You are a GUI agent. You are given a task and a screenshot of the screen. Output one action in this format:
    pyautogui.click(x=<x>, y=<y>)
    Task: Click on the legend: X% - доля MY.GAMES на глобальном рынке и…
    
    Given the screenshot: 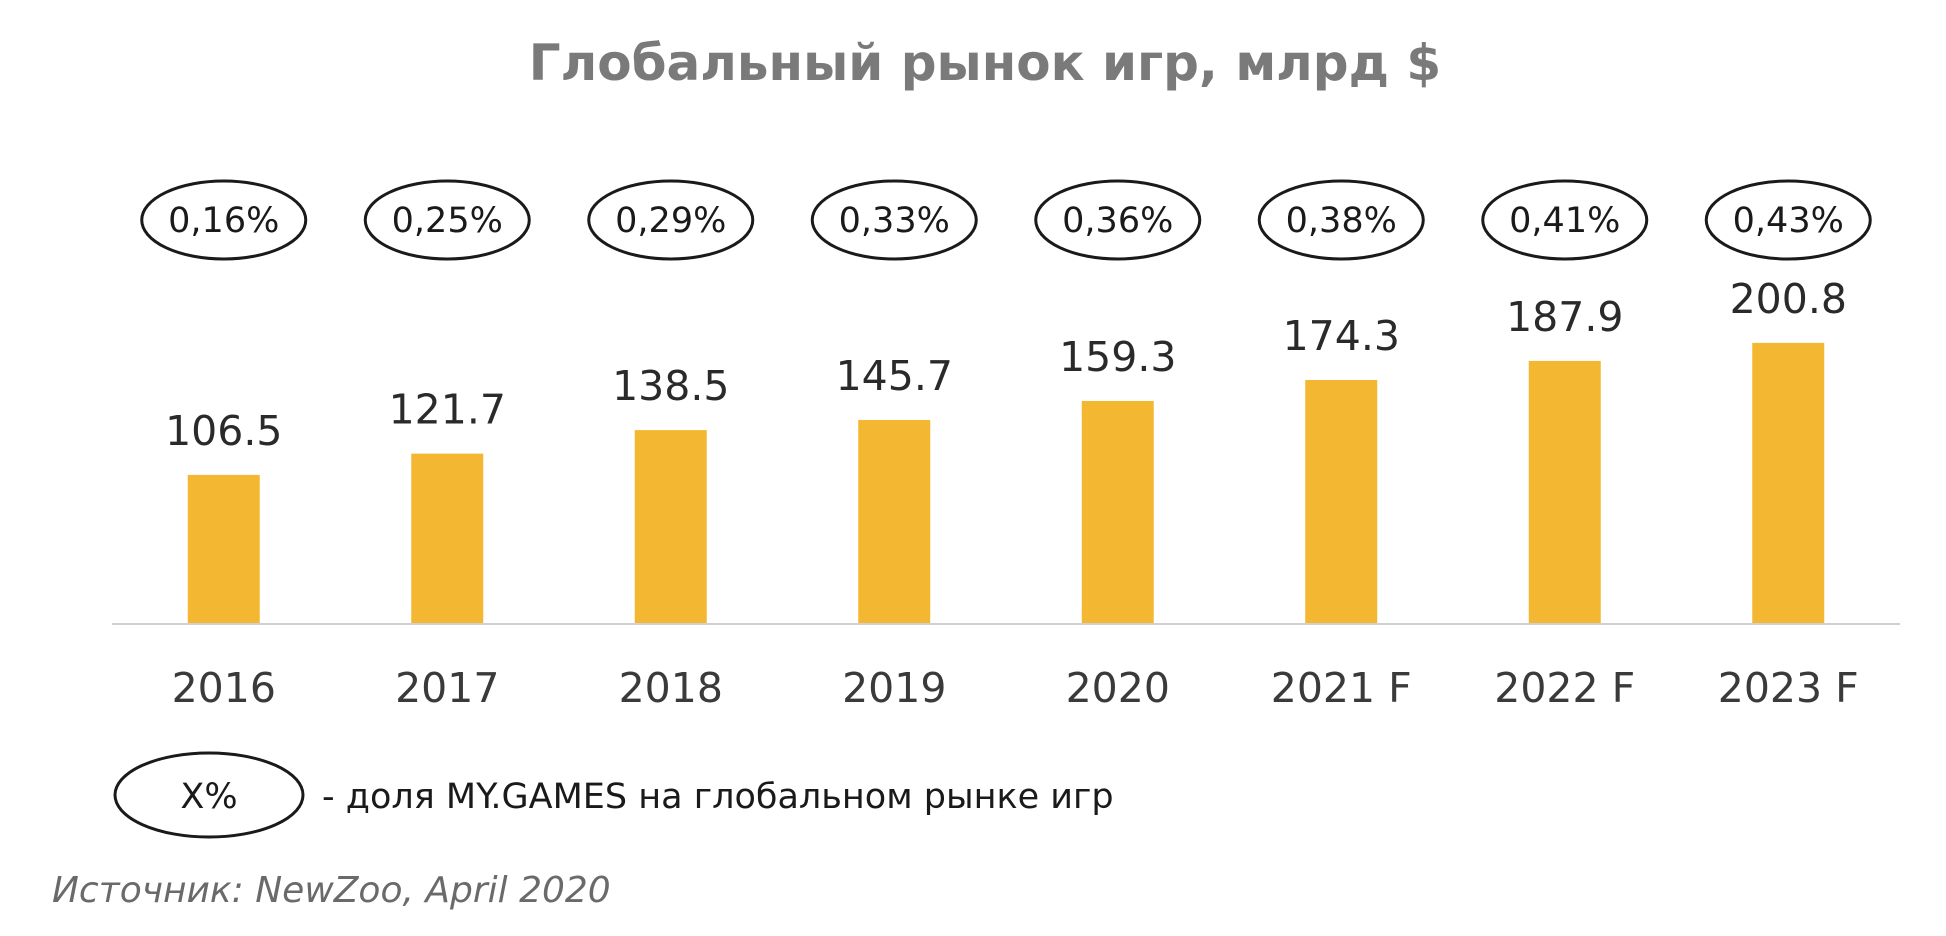 What is the action you would take?
    pyautogui.click(x=613, y=795)
    